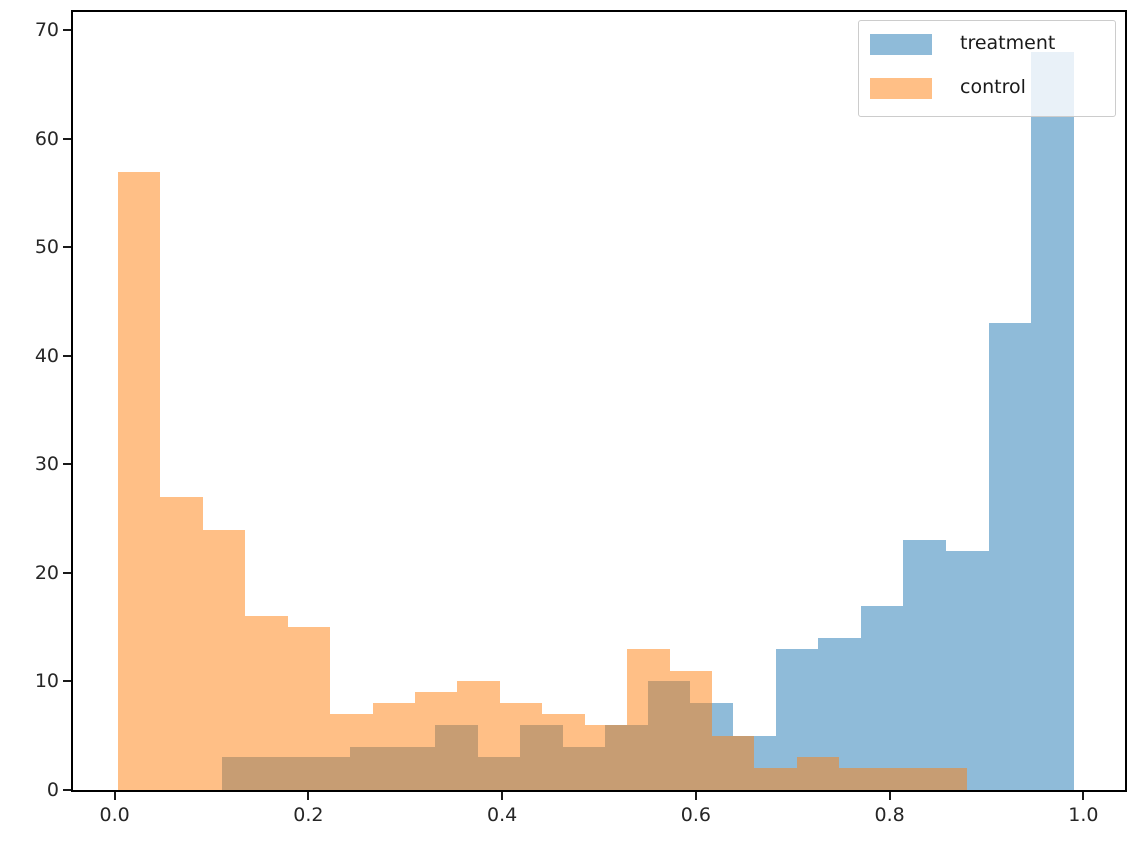 This screenshot has width=1131, height=852. I want to click on y-tick-label-50: 50, so click(46, 247).